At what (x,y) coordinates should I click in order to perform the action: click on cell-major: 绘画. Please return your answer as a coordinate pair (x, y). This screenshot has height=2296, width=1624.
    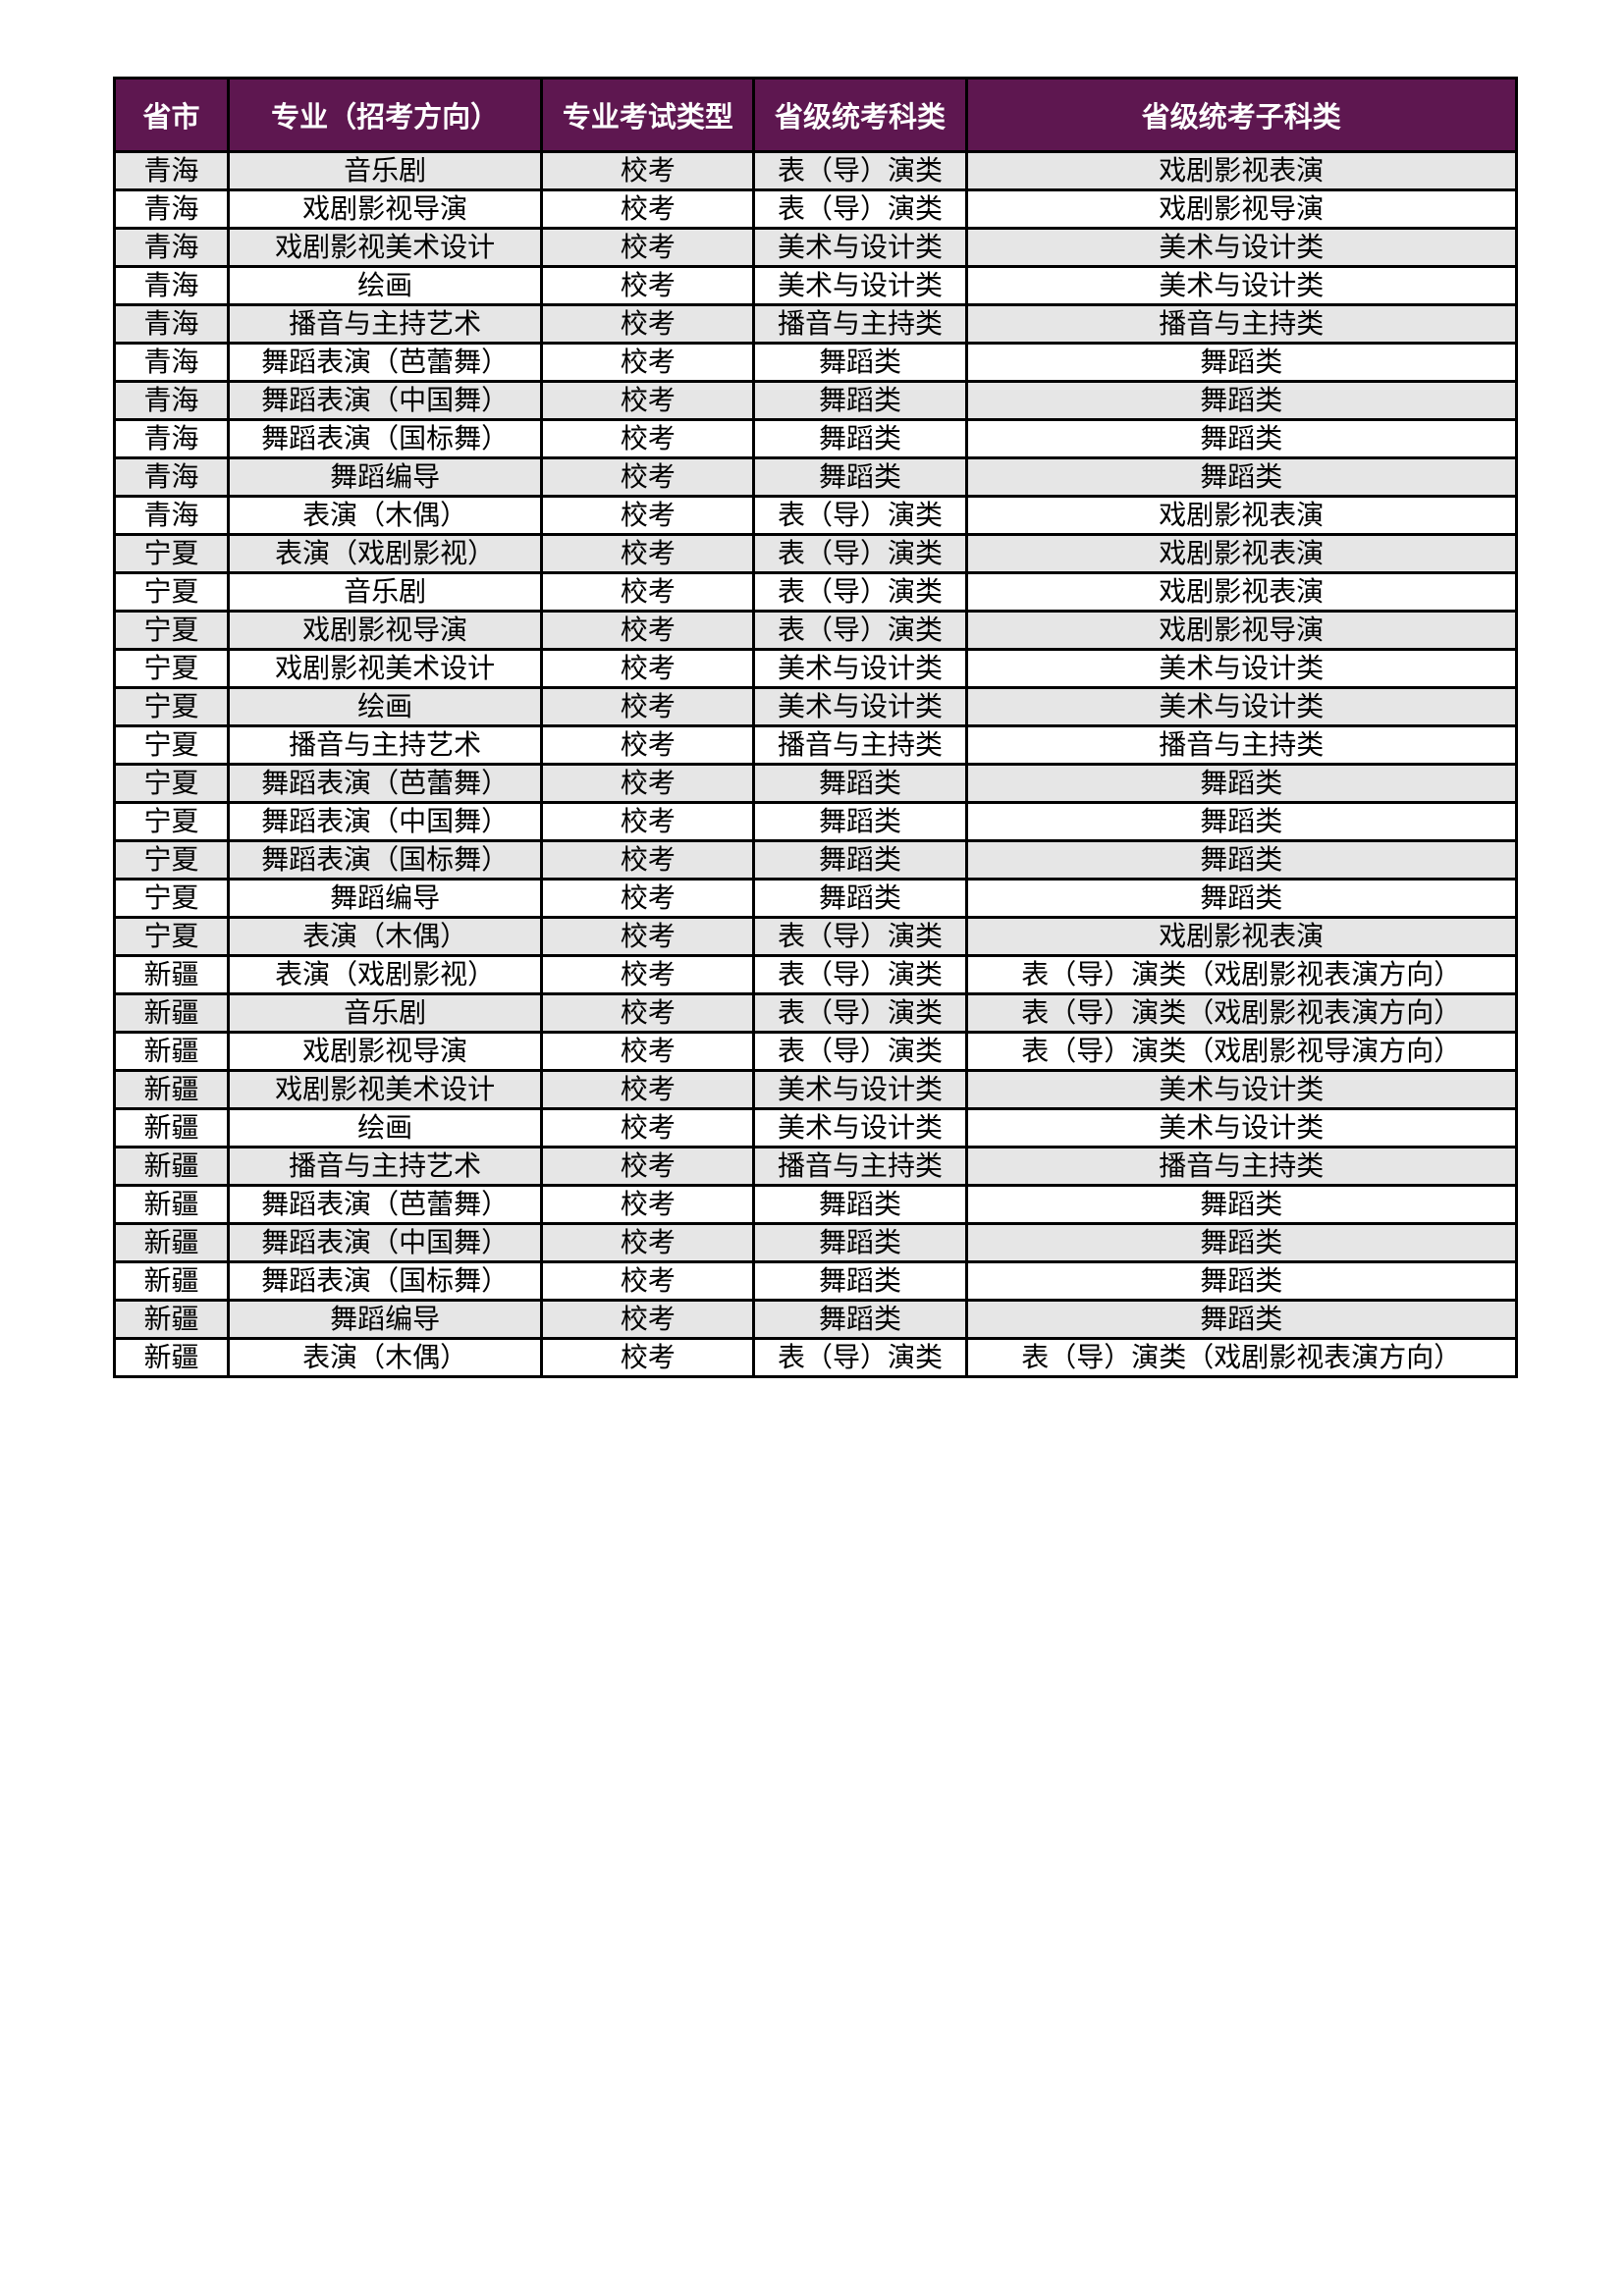
    Looking at the image, I should click on (385, 1127).